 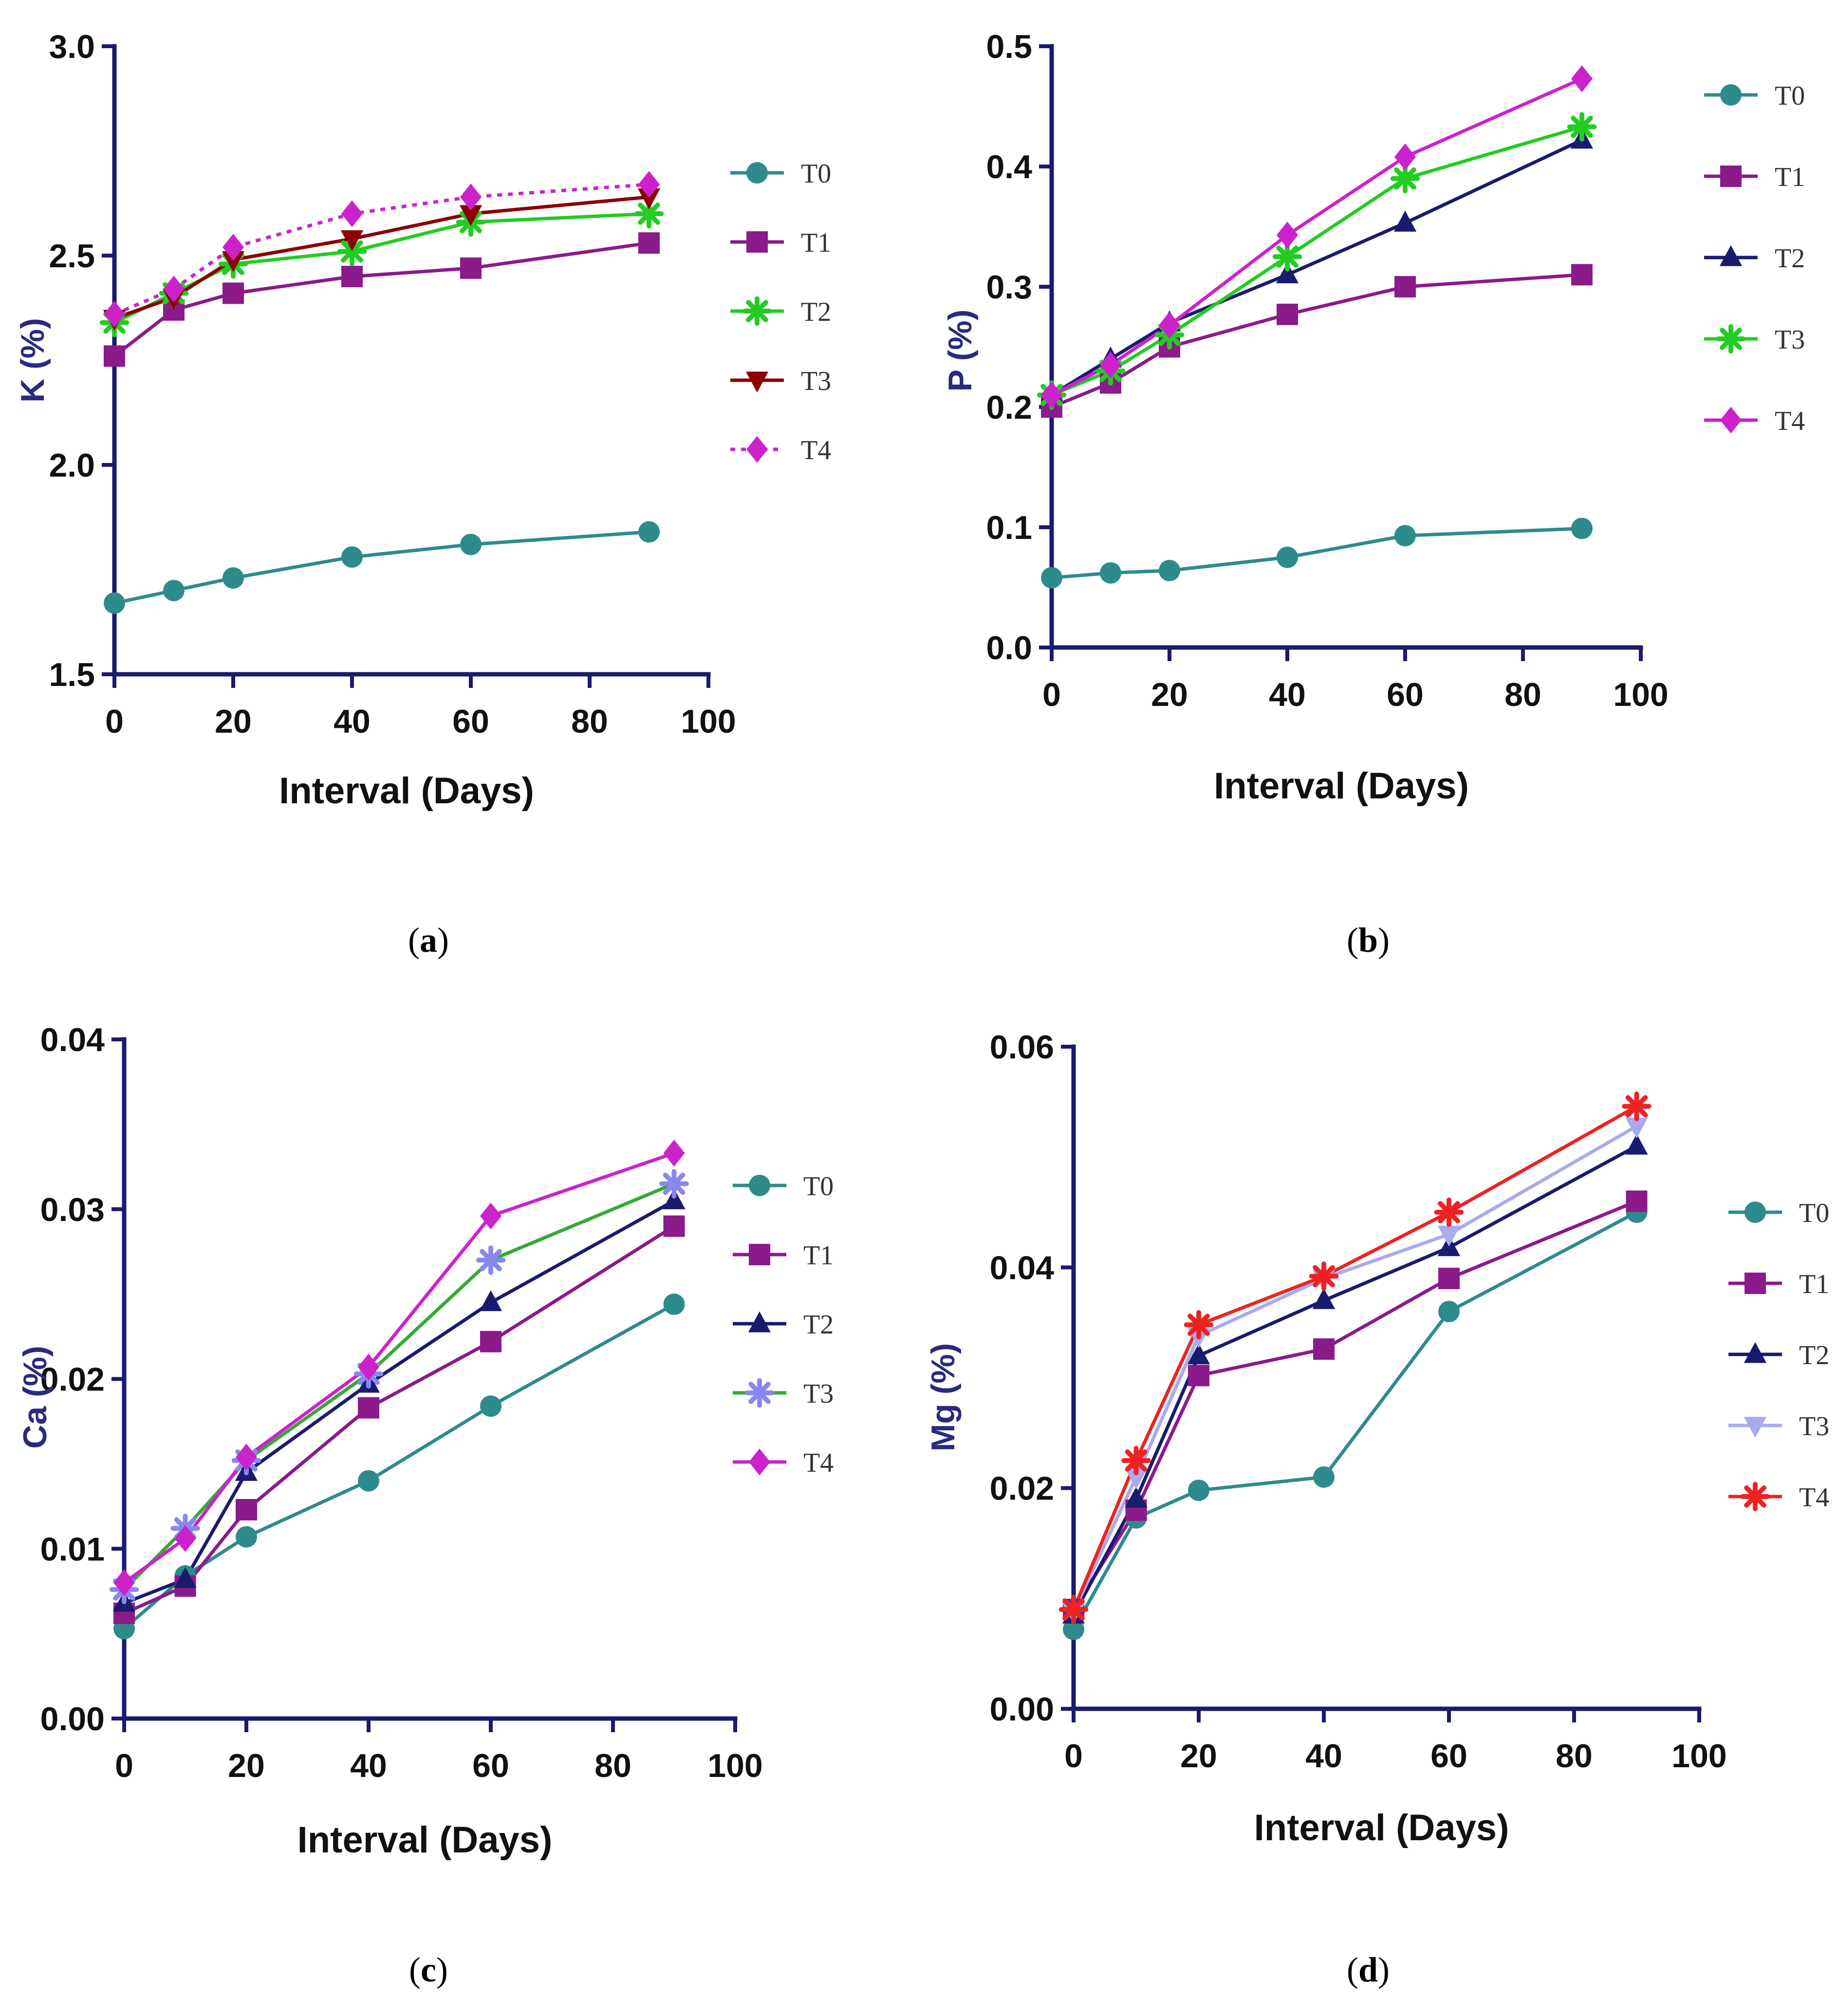 I want to click on panel-letter: a, so click(x=428, y=940).